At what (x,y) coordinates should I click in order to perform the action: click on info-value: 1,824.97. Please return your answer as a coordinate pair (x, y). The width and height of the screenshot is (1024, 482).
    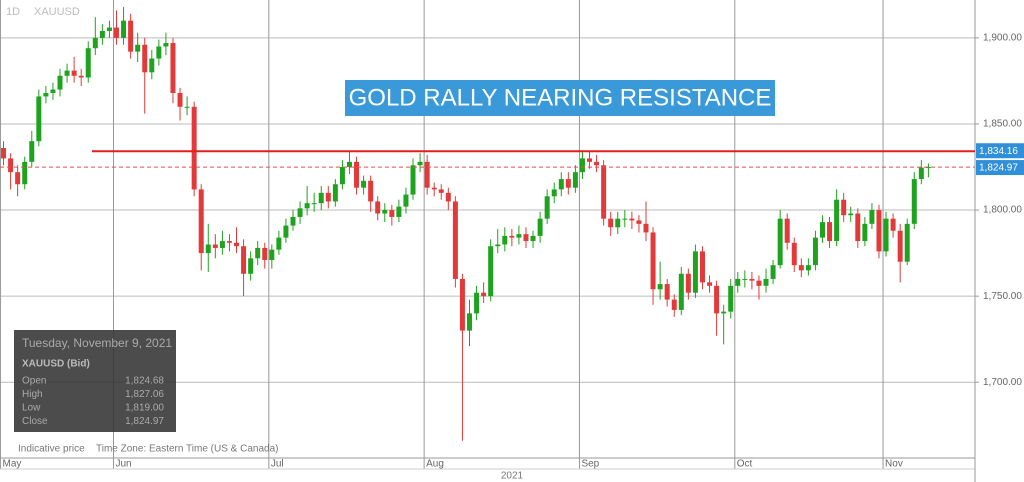
    Looking at the image, I should click on (144, 421).